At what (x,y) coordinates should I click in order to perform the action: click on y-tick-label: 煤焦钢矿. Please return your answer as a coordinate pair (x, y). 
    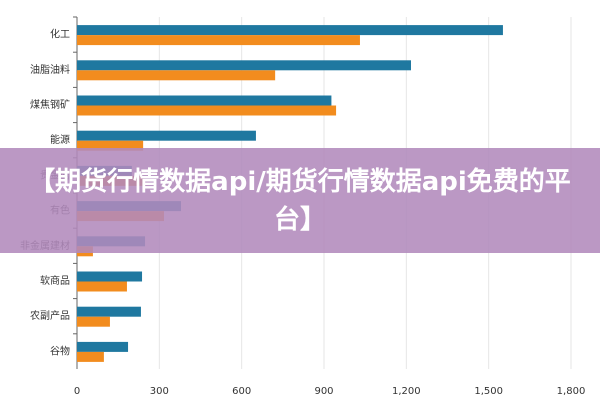
    Looking at the image, I should click on (50, 104).